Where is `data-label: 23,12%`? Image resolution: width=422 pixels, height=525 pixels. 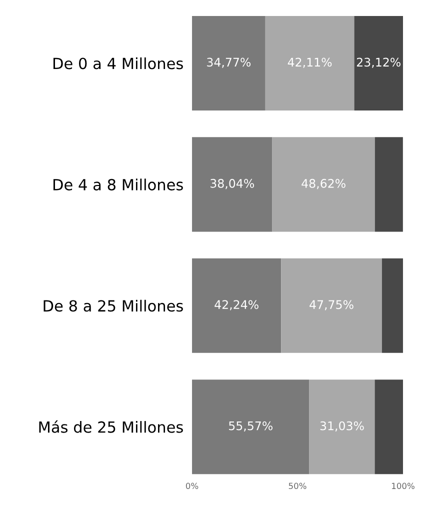 data-label: 23,12% is located at coordinates (378, 63).